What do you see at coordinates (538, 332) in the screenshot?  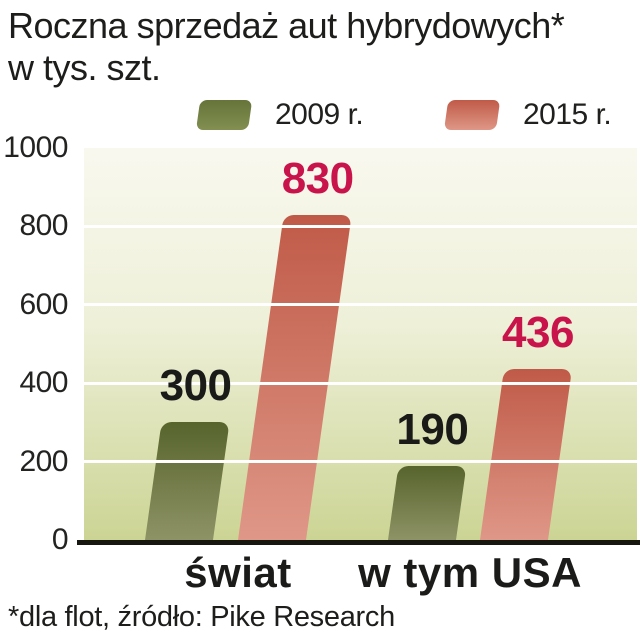 I see `value-label-436: 436` at bounding box center [538, 332].